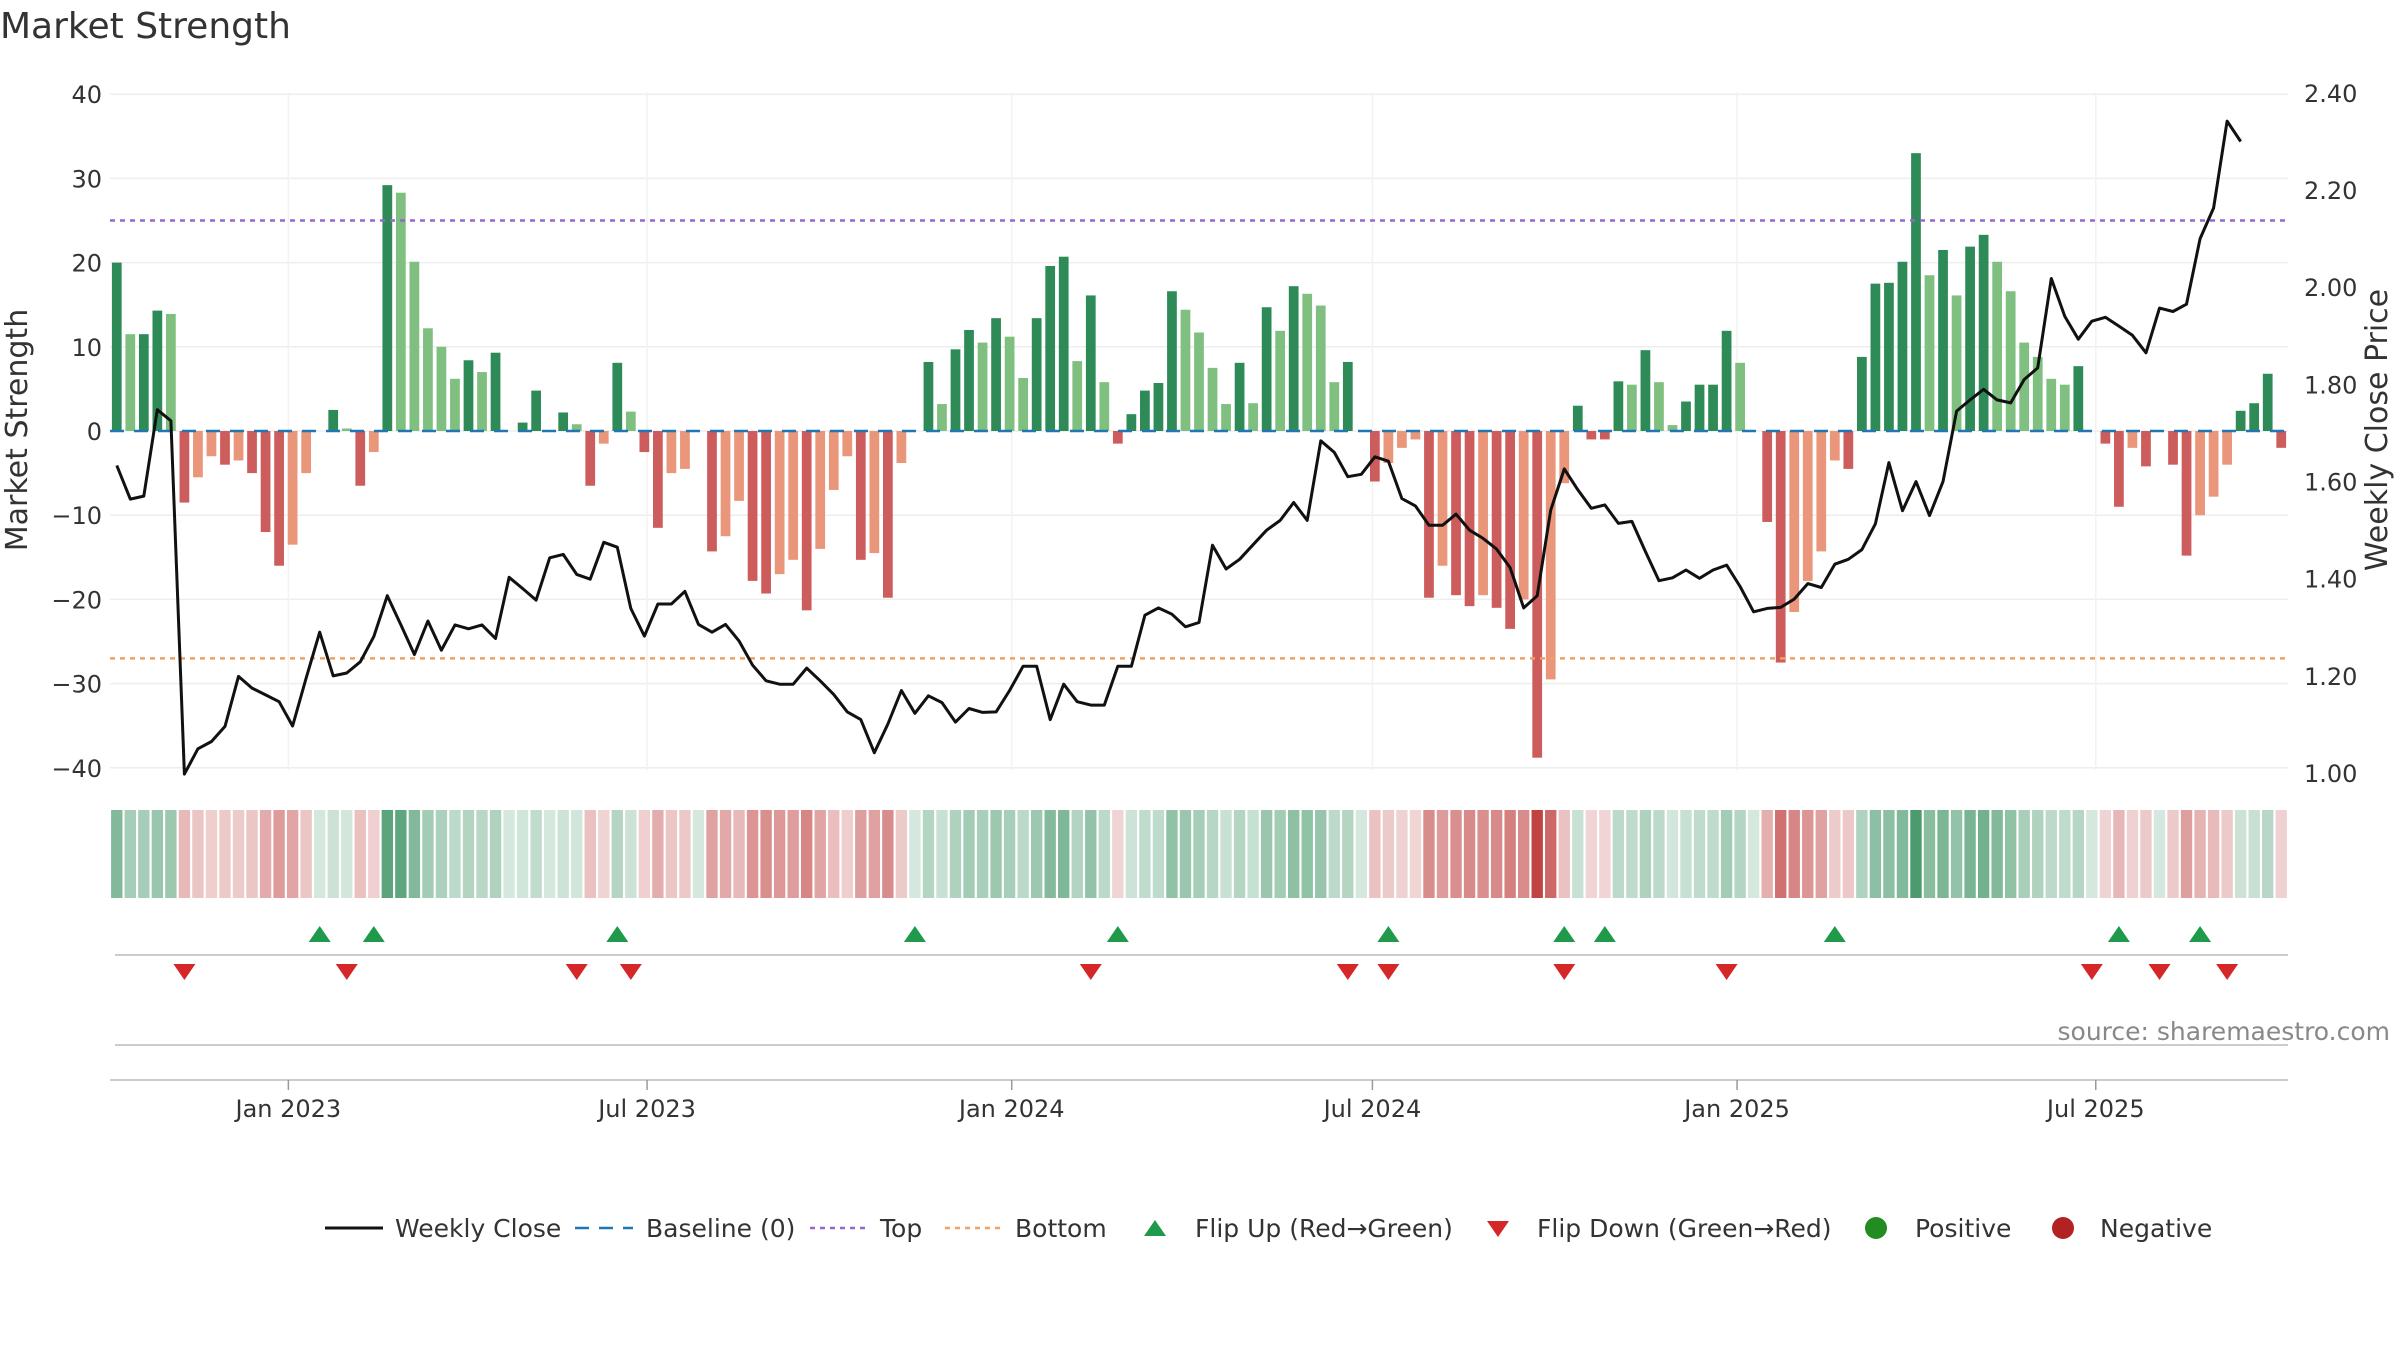 The width and height of the screenshot is (2400, 1350). I want to click on left-tick-label: −30, so click(76, 685).